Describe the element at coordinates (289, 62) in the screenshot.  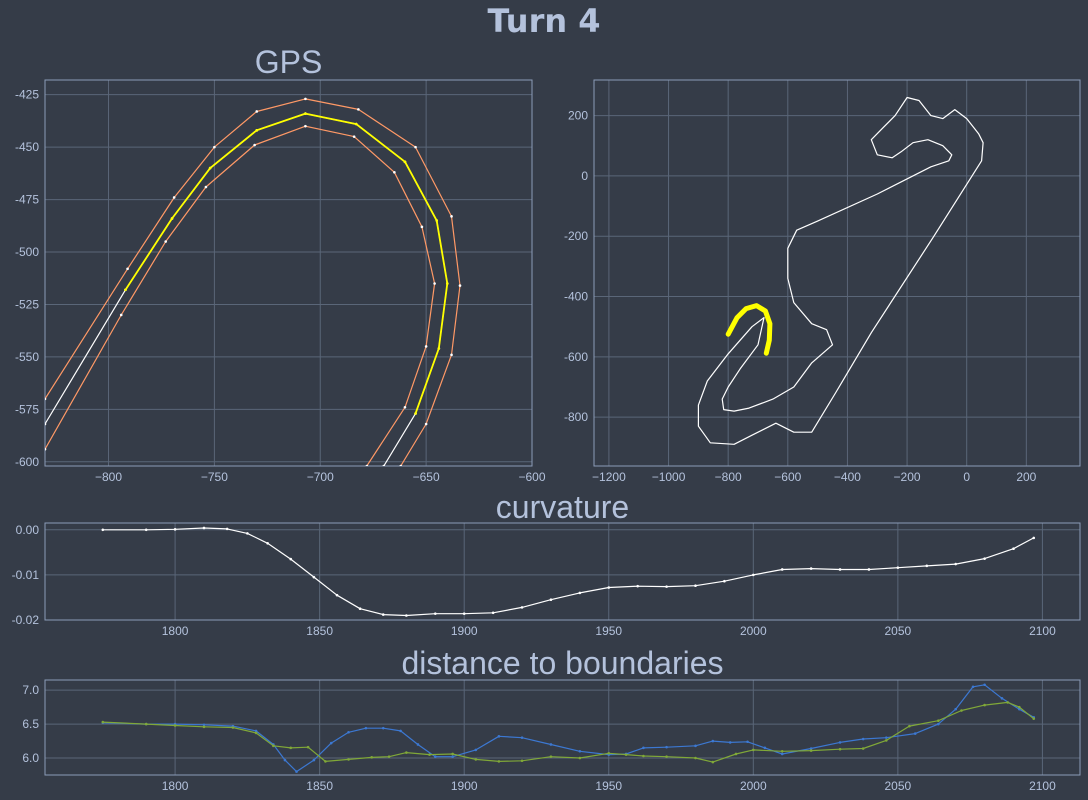
I see `gps-title: GPS` at that location.